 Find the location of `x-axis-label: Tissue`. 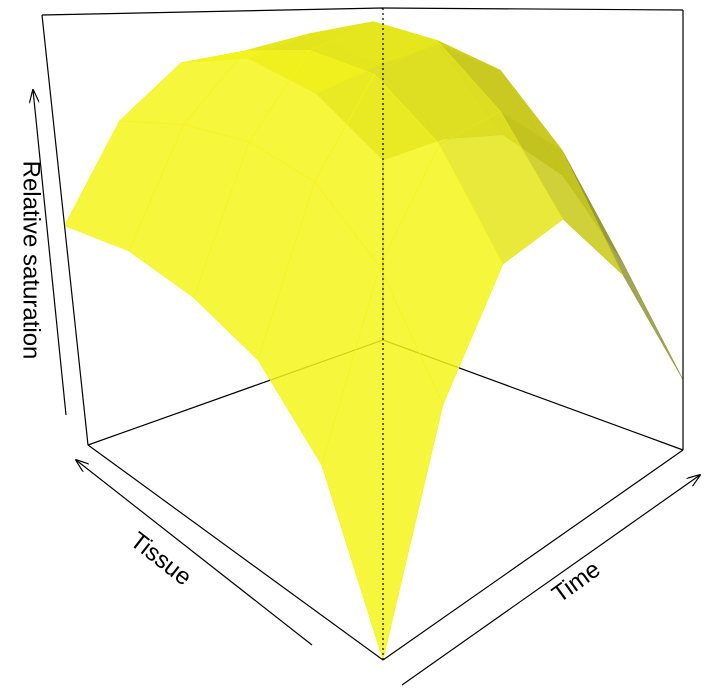

x-axis-label: Tissue is located at coordinates (161, 559).